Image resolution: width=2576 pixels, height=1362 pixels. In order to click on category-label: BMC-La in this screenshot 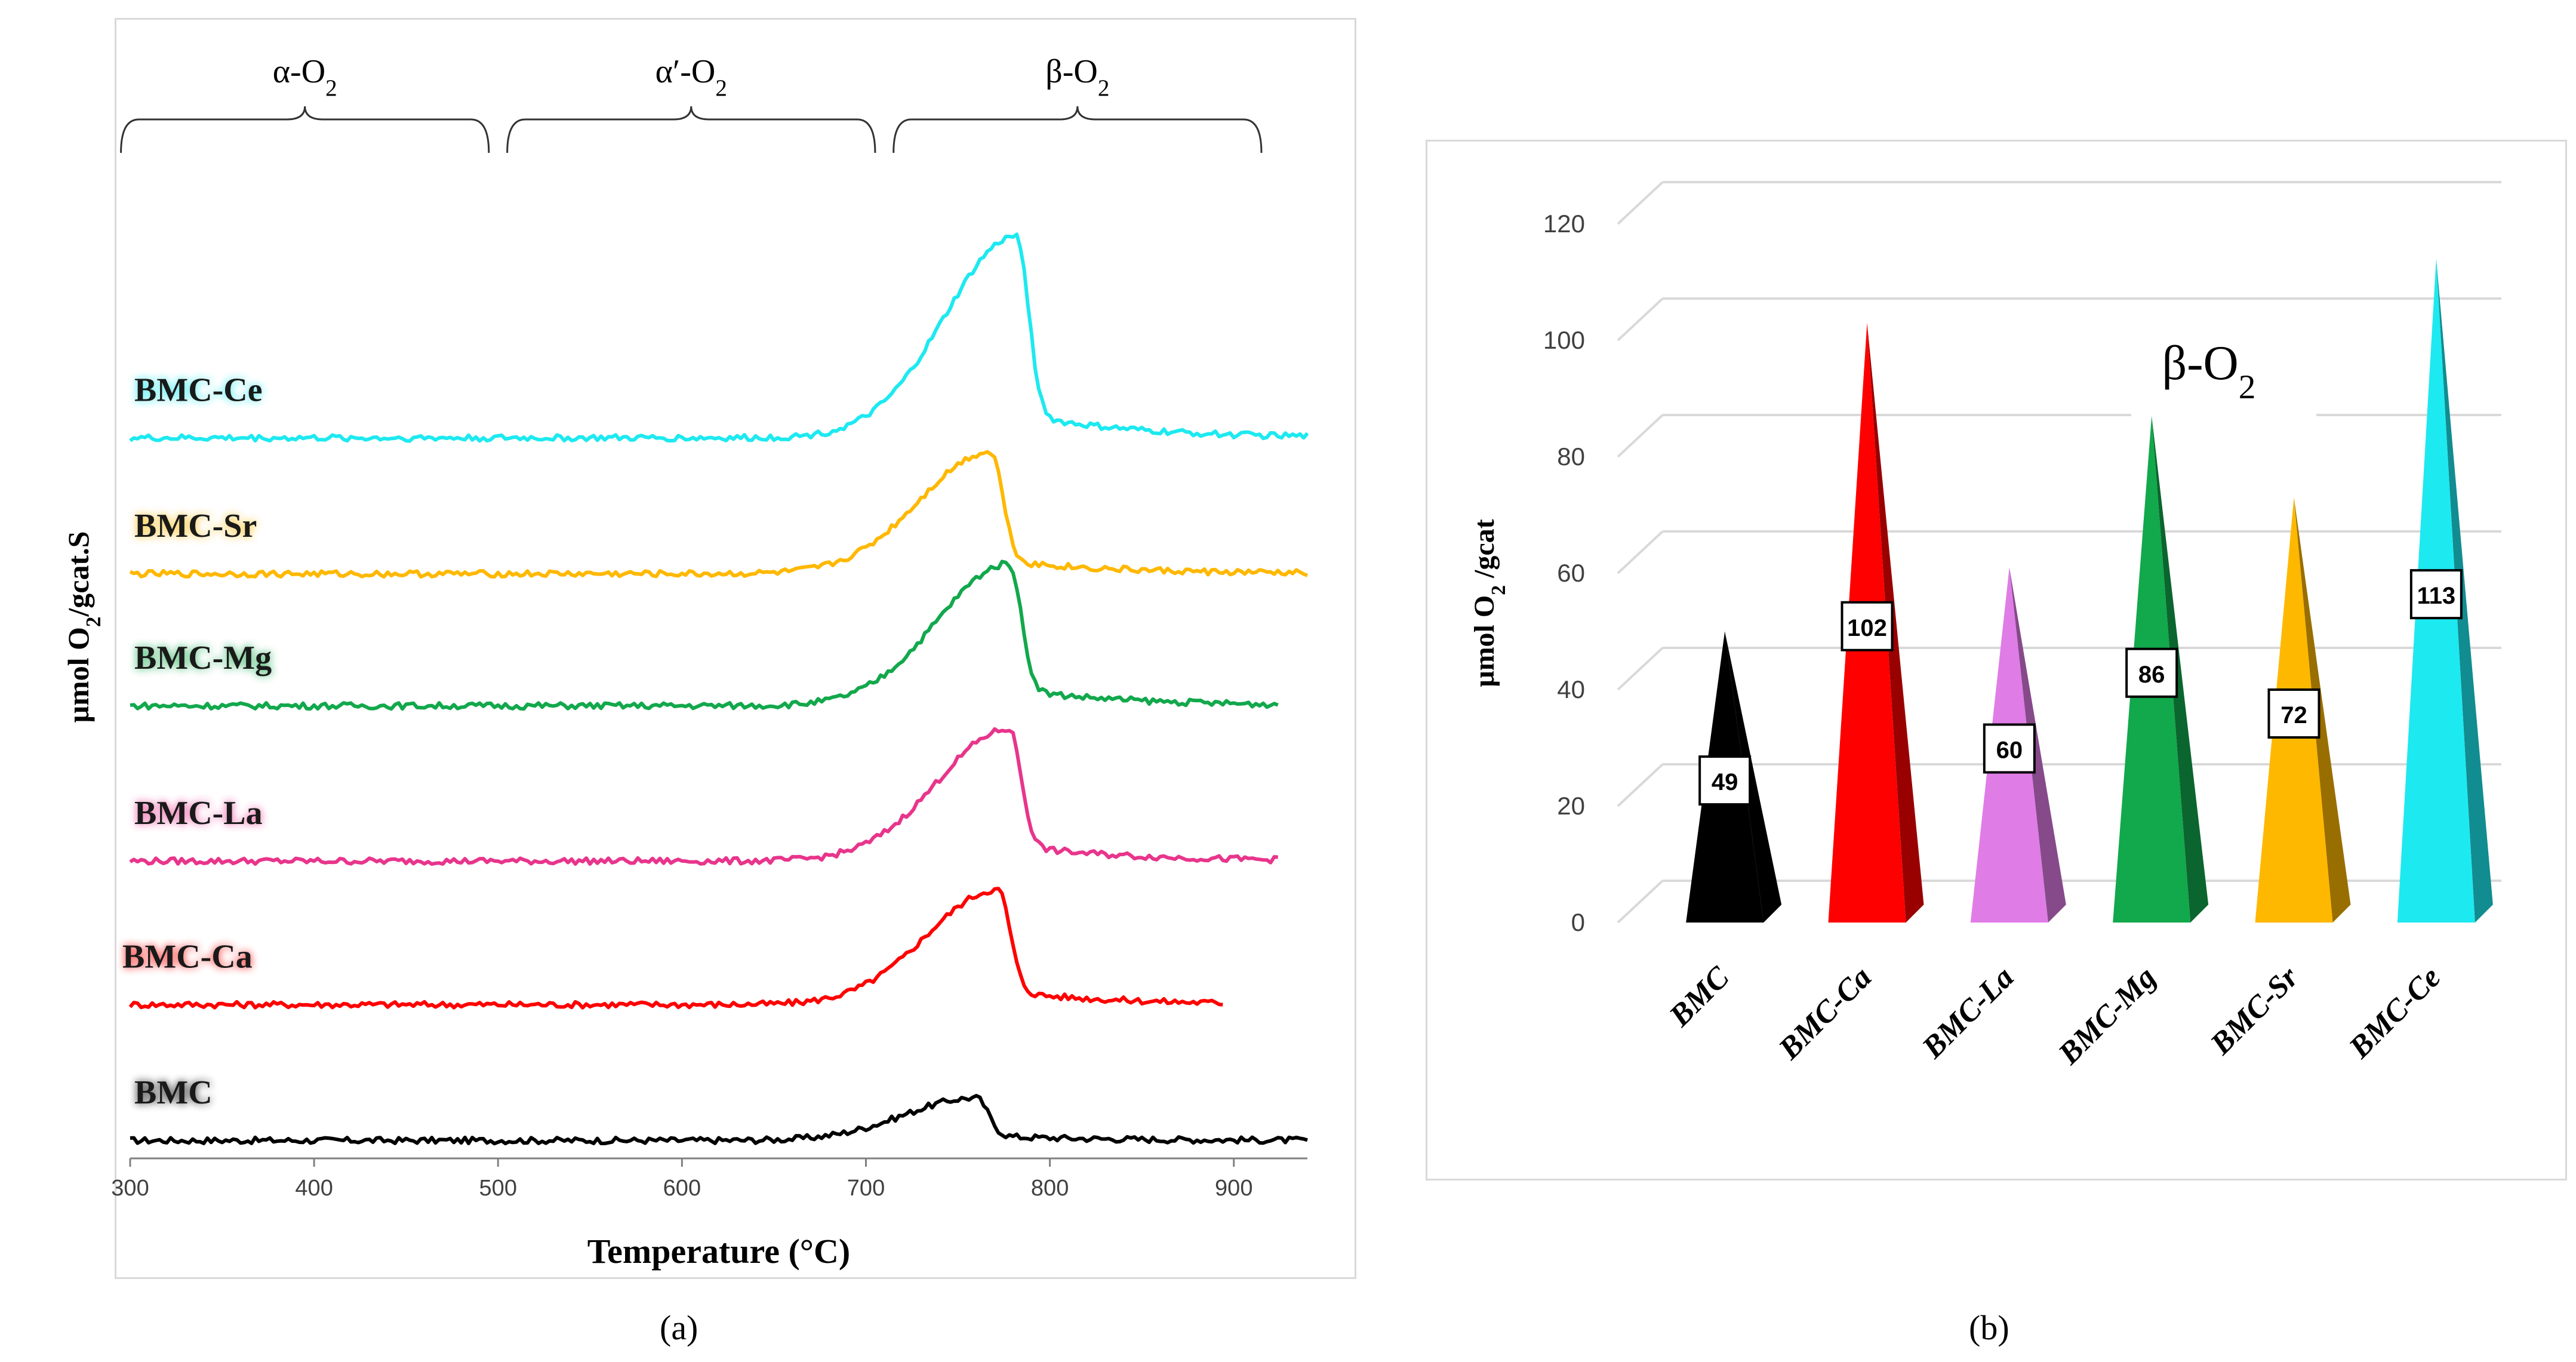, I will do `click(1967, 1013)`.